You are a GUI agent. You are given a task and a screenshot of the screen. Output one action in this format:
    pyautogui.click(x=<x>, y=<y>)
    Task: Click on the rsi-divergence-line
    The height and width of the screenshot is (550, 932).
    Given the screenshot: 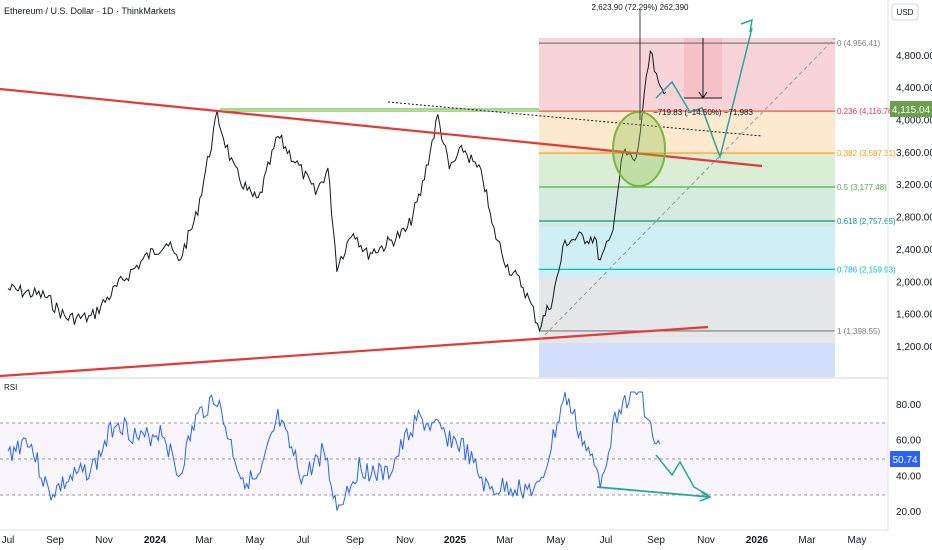 What is the action you would take?
    pyautogui.click(x=653, y=492)
    